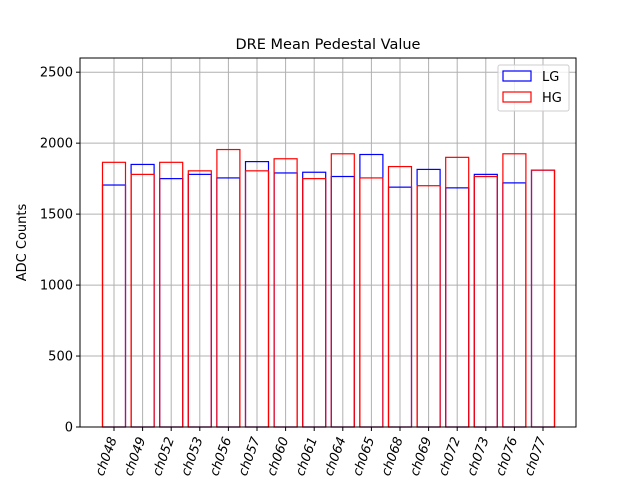 This screenshot has height=480, width=640. What do you see at coordinates (56, 73) in the screenshot?
I see `y-tick-label: 2500` at bounding box center [56, 73].